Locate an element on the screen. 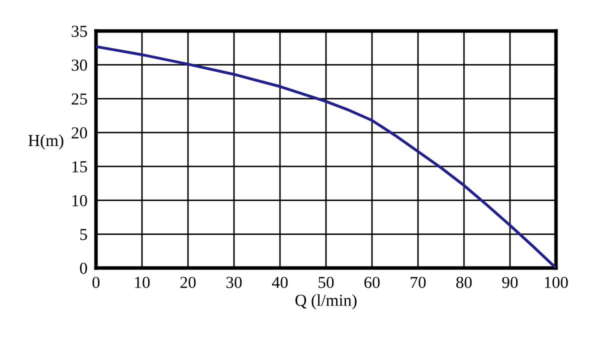  y-tick-label: 25 is located at coordinates (80, 99).